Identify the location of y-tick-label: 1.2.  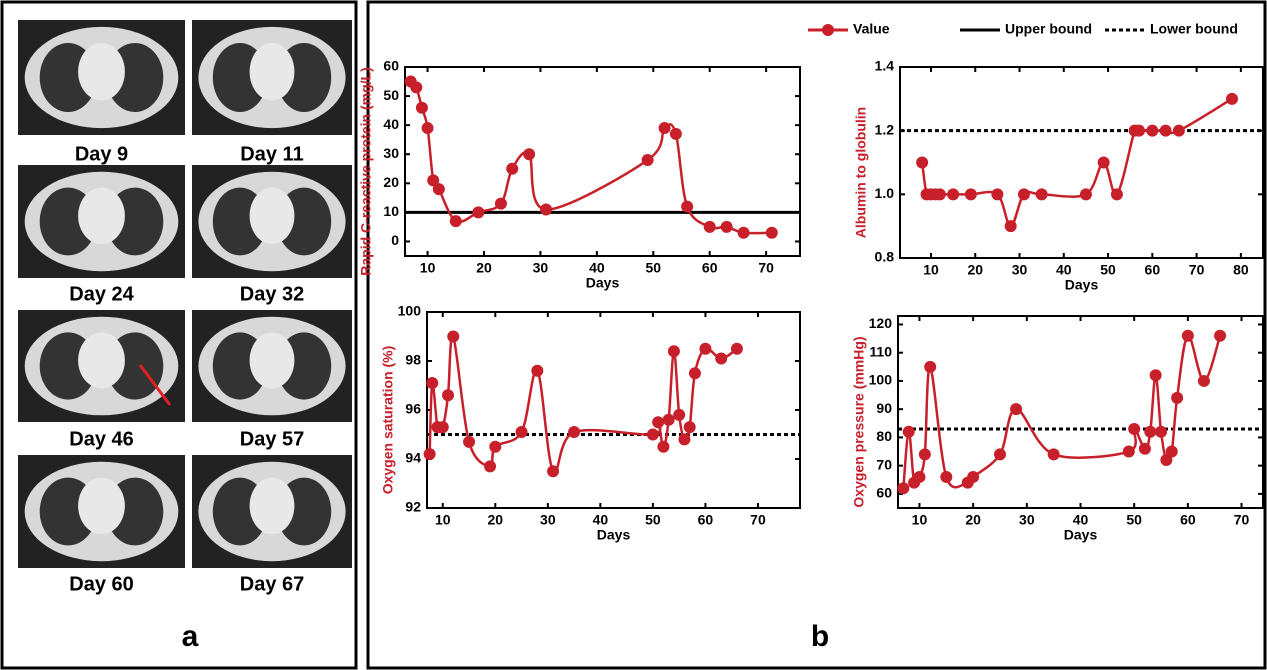
(885, 129).